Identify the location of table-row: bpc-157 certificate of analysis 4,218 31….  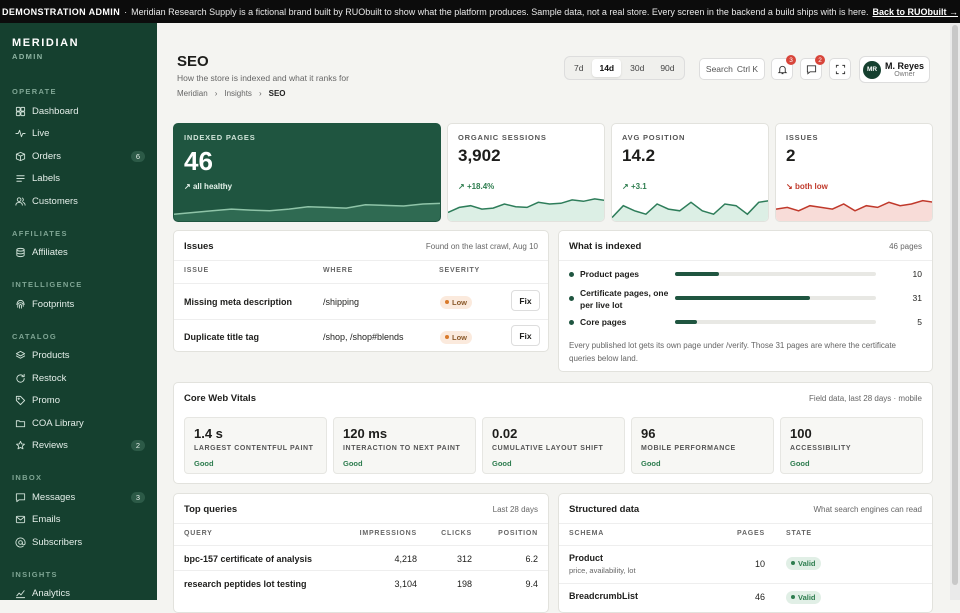
(361, 557).